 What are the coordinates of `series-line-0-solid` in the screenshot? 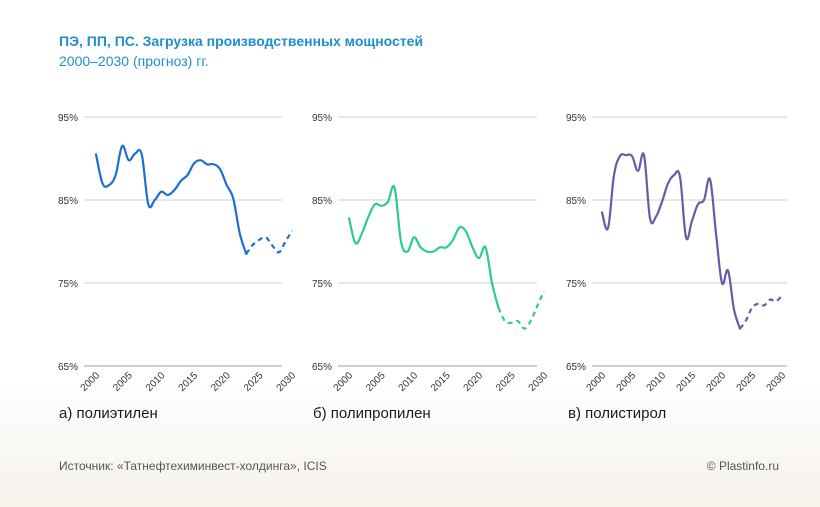 It's located at (171, 199).